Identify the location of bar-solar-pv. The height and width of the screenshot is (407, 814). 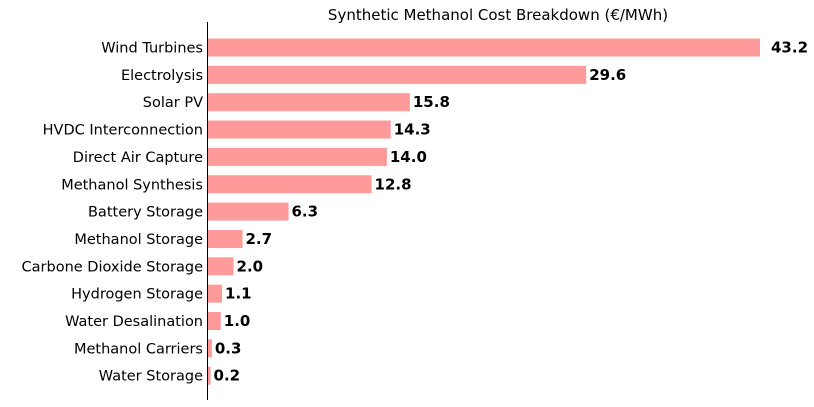
(309, 102).